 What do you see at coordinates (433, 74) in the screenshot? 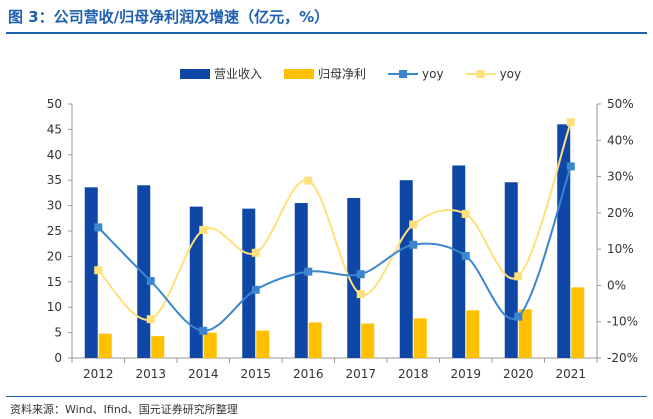
I see `revenue-yoy-legend-label: yoy` at bounding box center [433, 74].